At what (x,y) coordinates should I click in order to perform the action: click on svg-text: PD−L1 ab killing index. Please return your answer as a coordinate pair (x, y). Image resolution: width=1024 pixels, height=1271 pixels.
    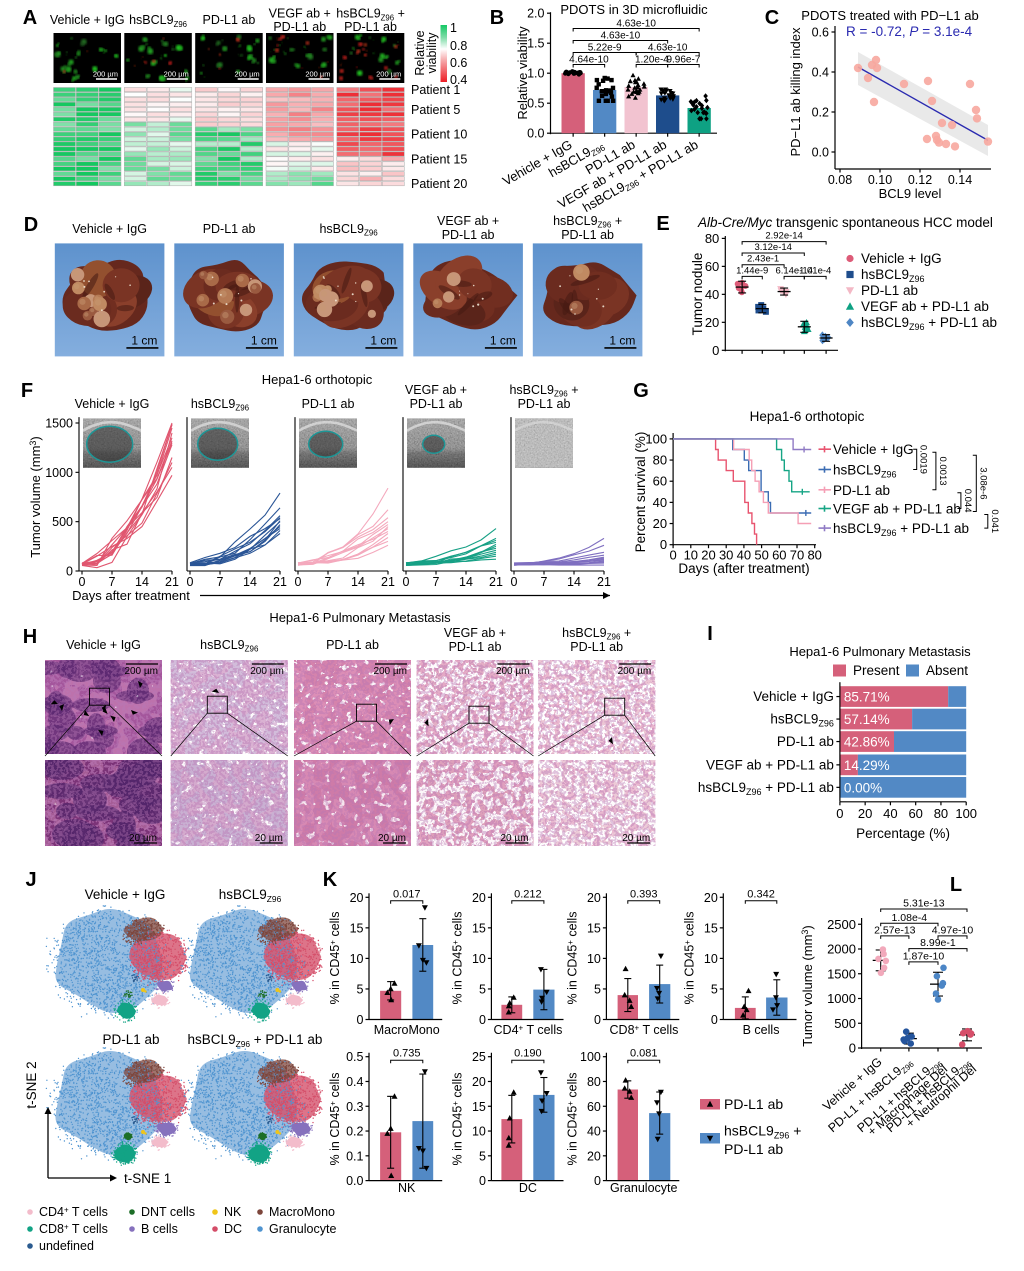
    Looking at the image, I should click on (795, 91).